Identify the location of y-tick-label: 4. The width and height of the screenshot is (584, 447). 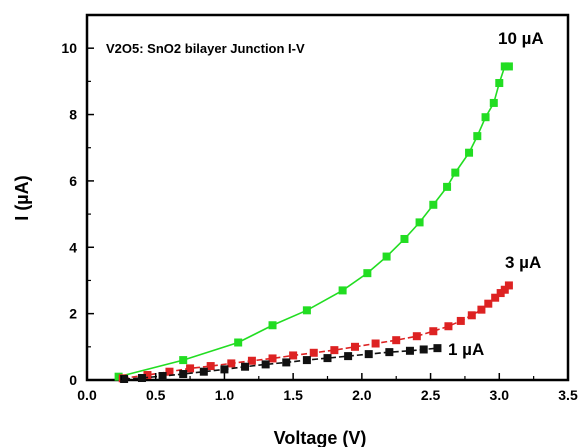
(73, 247).